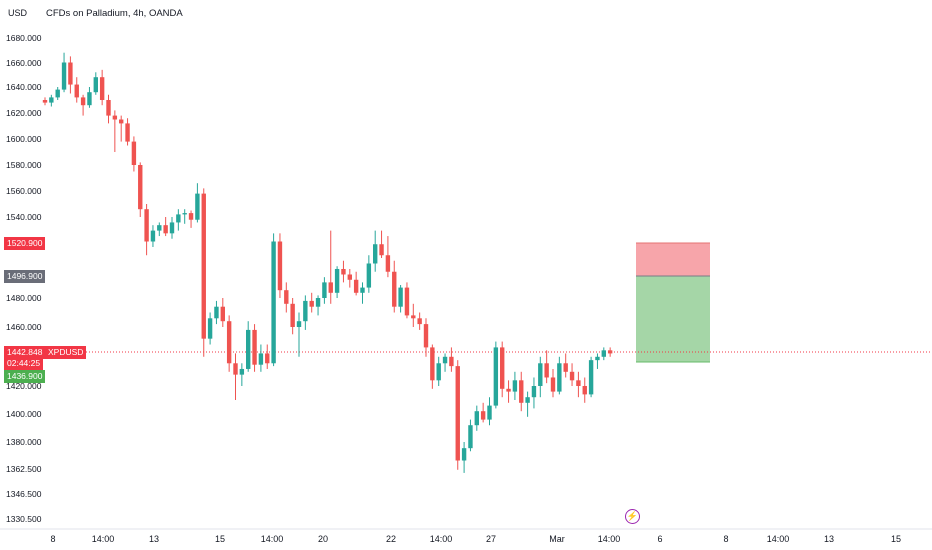 The width and height of the screenshot is (932, 550). What do you see at coordinates (66, 352) in the screenshot?
I see `symbol-badge: XPDUSD` at bounding box center [66, 352].